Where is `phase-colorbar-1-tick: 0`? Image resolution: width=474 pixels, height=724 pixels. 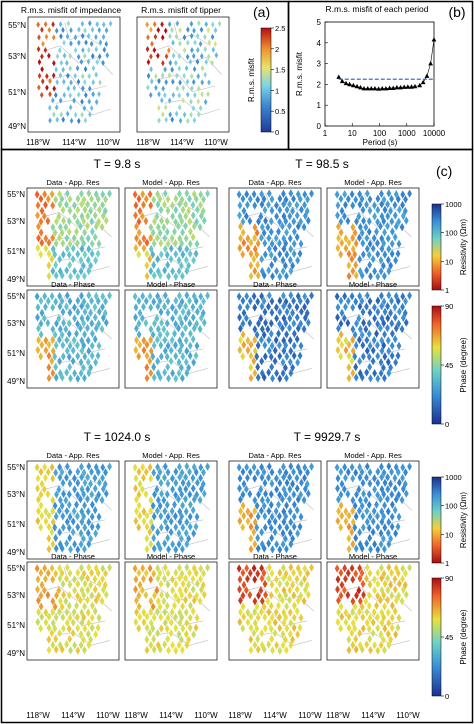
phase-colorbar-1-tick: 0 is located at coordinates (447, 424).